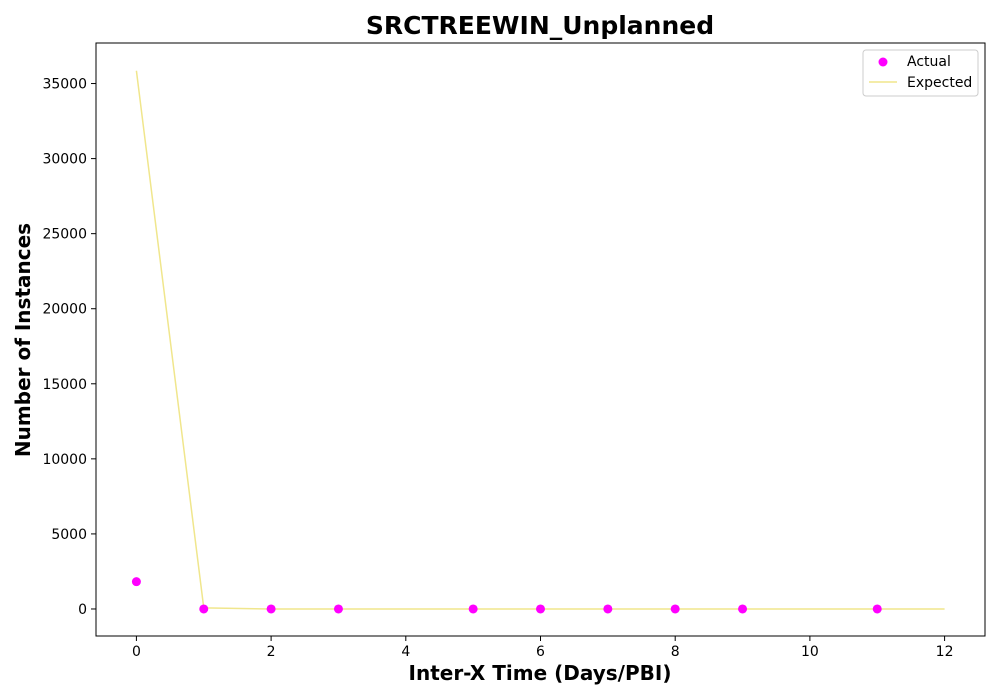 This screenshot has height=700, width=1000. Describe the element at coordinates (69, 347) in the screenshot. I see `y-axis-ticks: 0 5000 10000 15000 20000 25000 30000 35000` at that location.